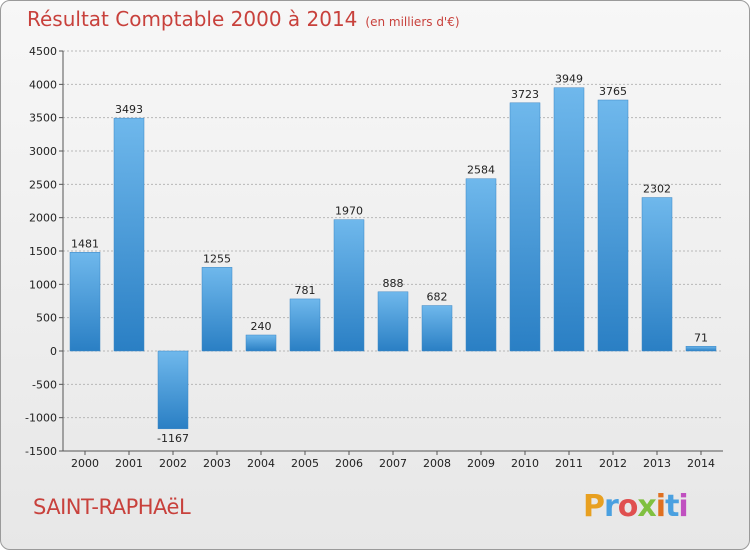 The image size is (750, 550). What do you see at coordinates (569, 79) in the screenshot?
I see `value-label: 3949` at bounding box center [569, 79].